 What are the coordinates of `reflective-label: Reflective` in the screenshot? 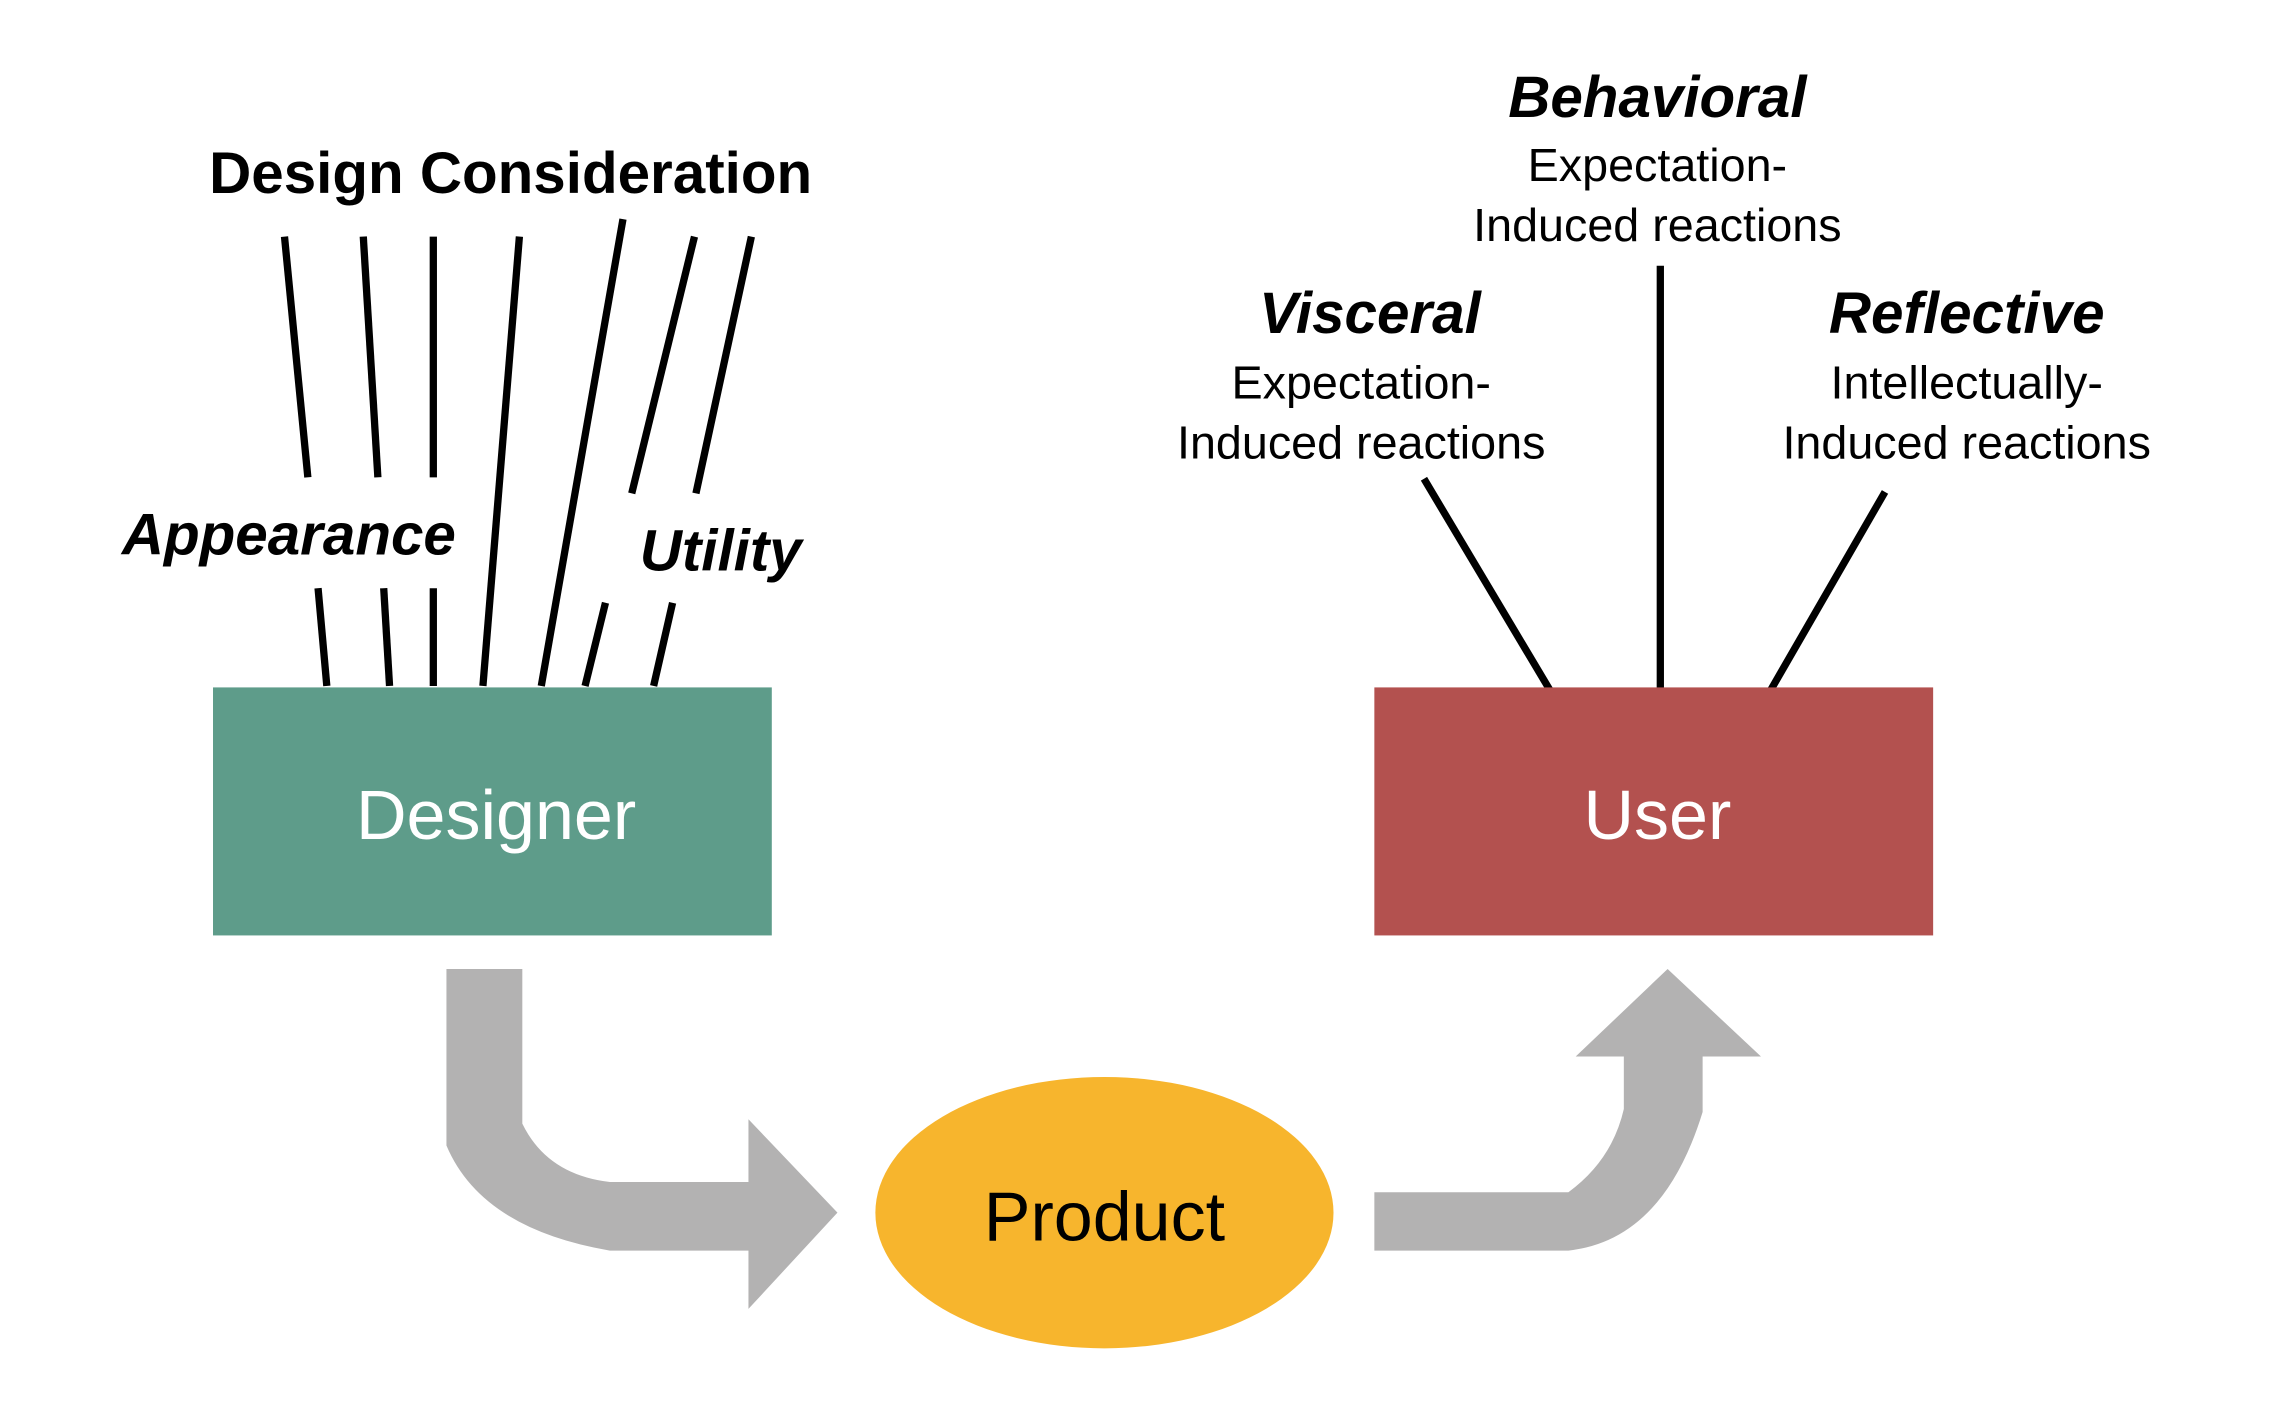 It's located at (1967, 313).